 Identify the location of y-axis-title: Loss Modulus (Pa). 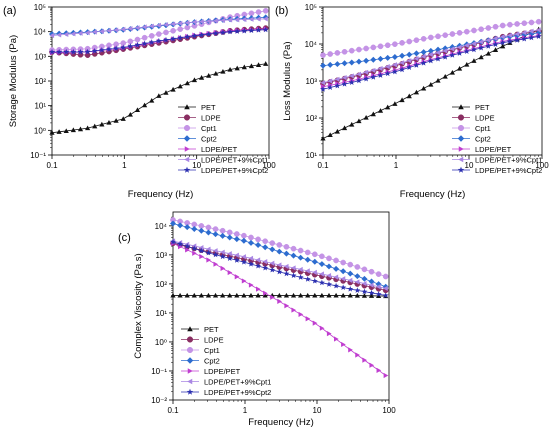
(287, 80).